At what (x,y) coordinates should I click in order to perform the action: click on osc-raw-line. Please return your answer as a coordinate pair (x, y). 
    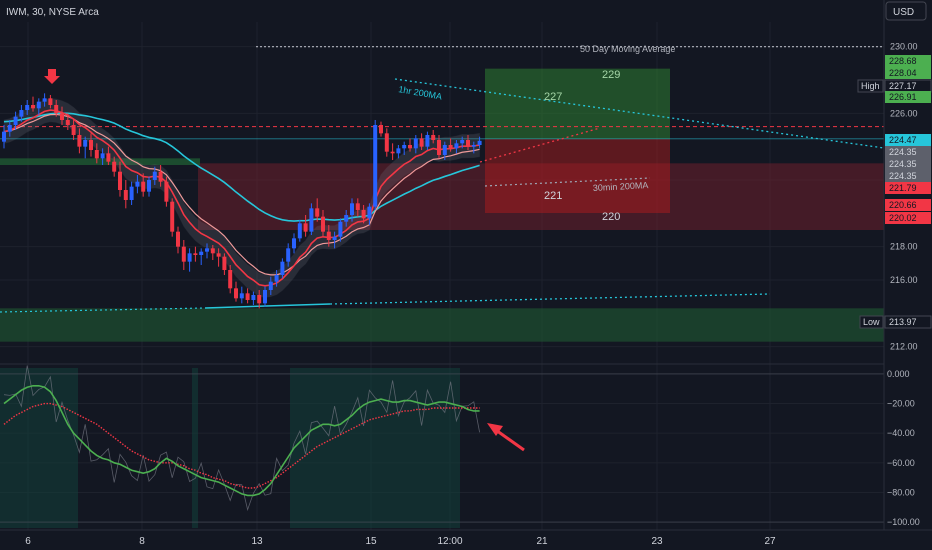
    Looking at the image, I should click on (241, 438).